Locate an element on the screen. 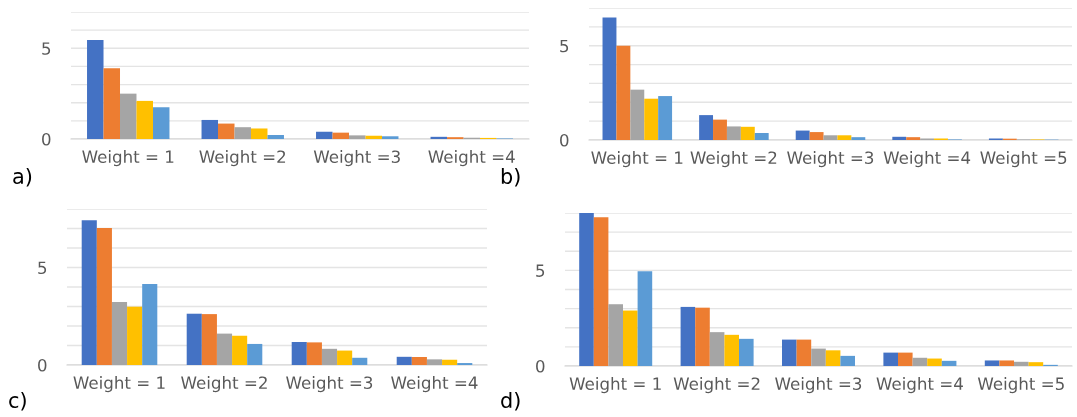 Image resolution: width=1077 pixels, height=417 pixels. text: c) is located at coordinates (17, 401).